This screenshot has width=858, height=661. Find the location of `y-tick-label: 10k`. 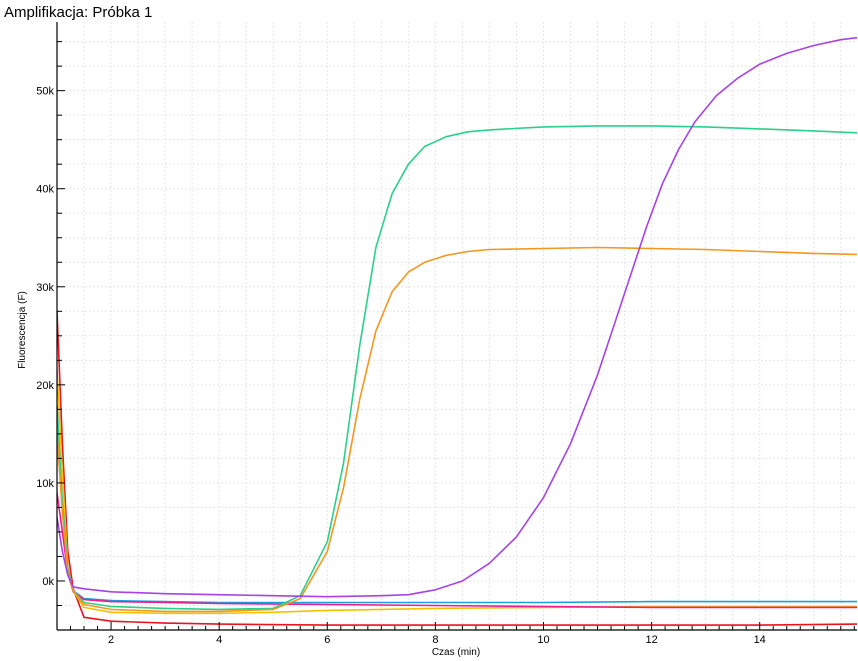

y-tick-label: 10k is located at coordinates (45, 484).